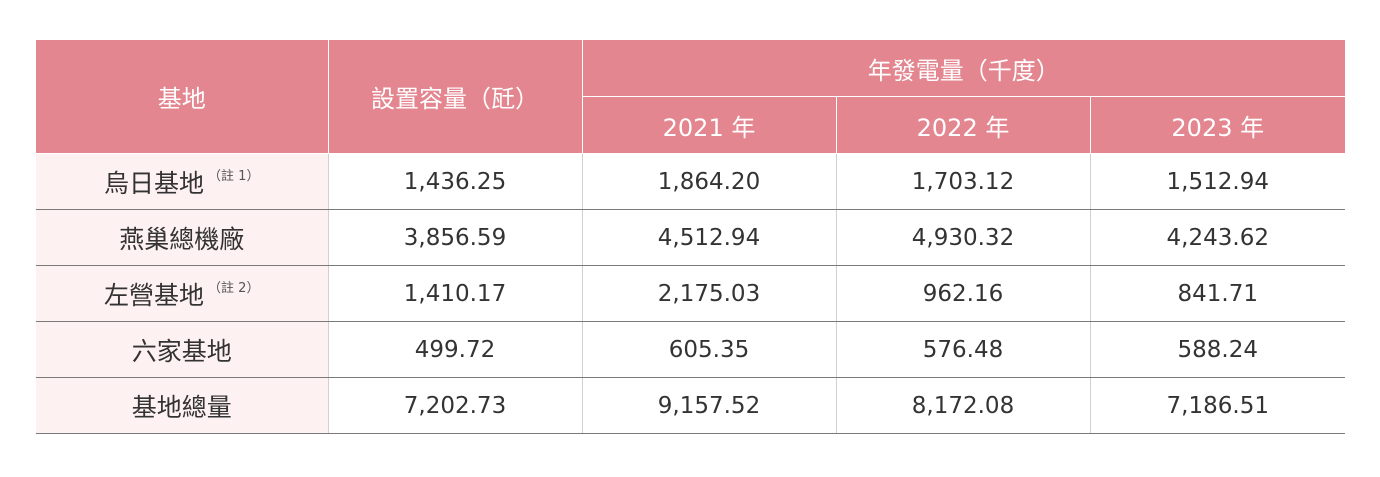 This screenshot has height=477, width=1380. Describe the element at coordinates (962, 293) in the screenshot. I see `value-cell: 962.16` at that location.